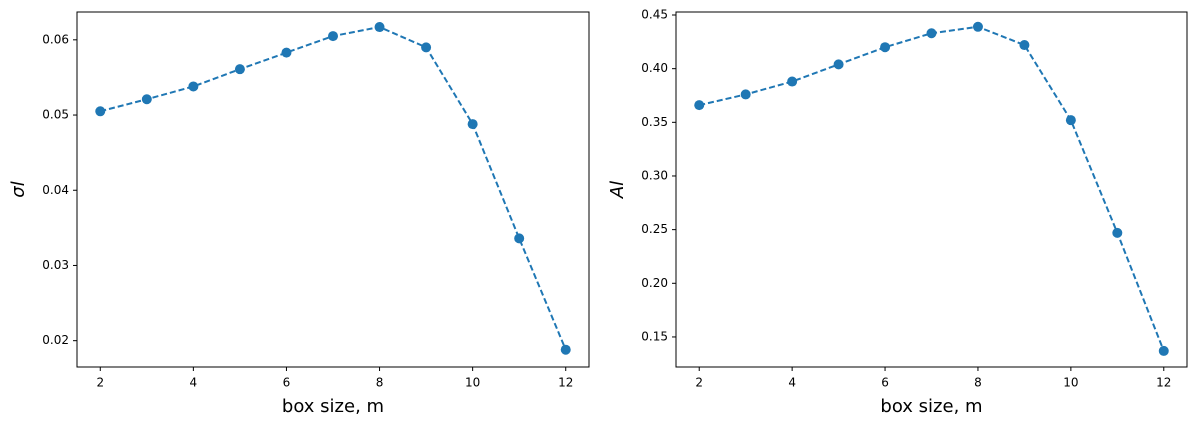 This screenshot has width=1199, height=427. What do you see at coordinates (55, 115) in the screenshot?
I see `y-tick-label: 0.05` at bounding box center [55, 115].